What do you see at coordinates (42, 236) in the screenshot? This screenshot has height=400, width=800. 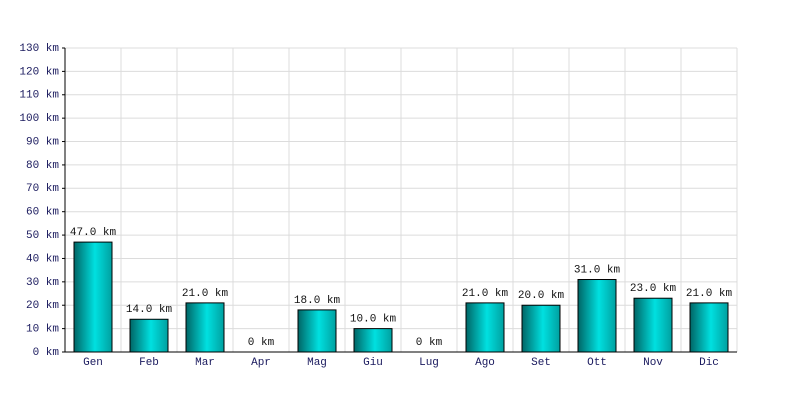 I see `y-tick-label: 50 km` at bounding box center [42, 236].